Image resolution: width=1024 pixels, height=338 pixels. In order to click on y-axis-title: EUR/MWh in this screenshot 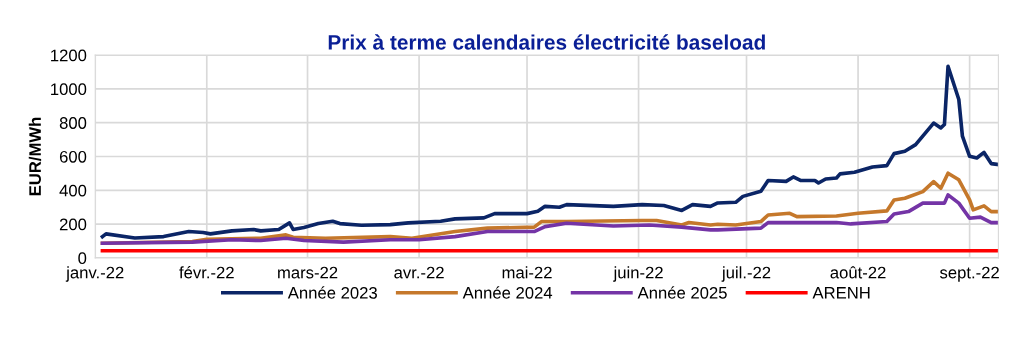, I will do `click(35, 156)`.